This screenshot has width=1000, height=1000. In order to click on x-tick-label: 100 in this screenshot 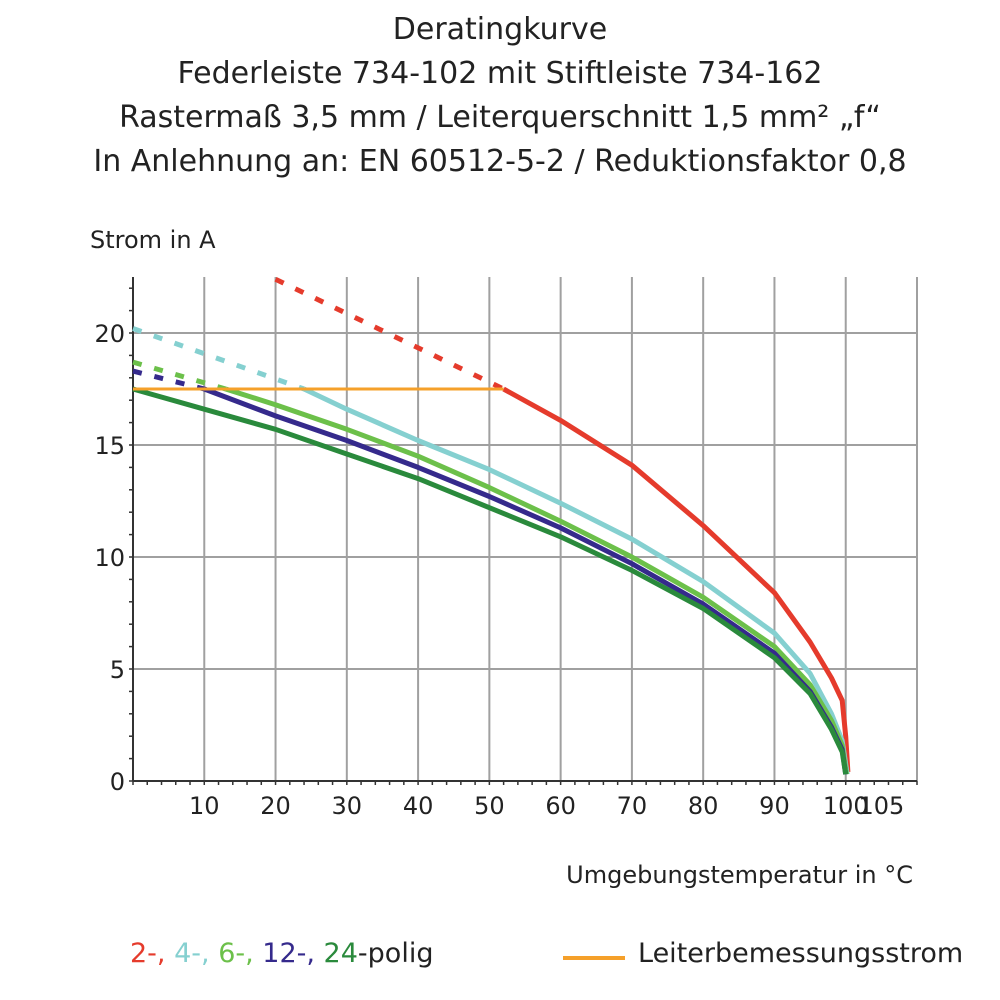, I will do `click(846, 806)`.